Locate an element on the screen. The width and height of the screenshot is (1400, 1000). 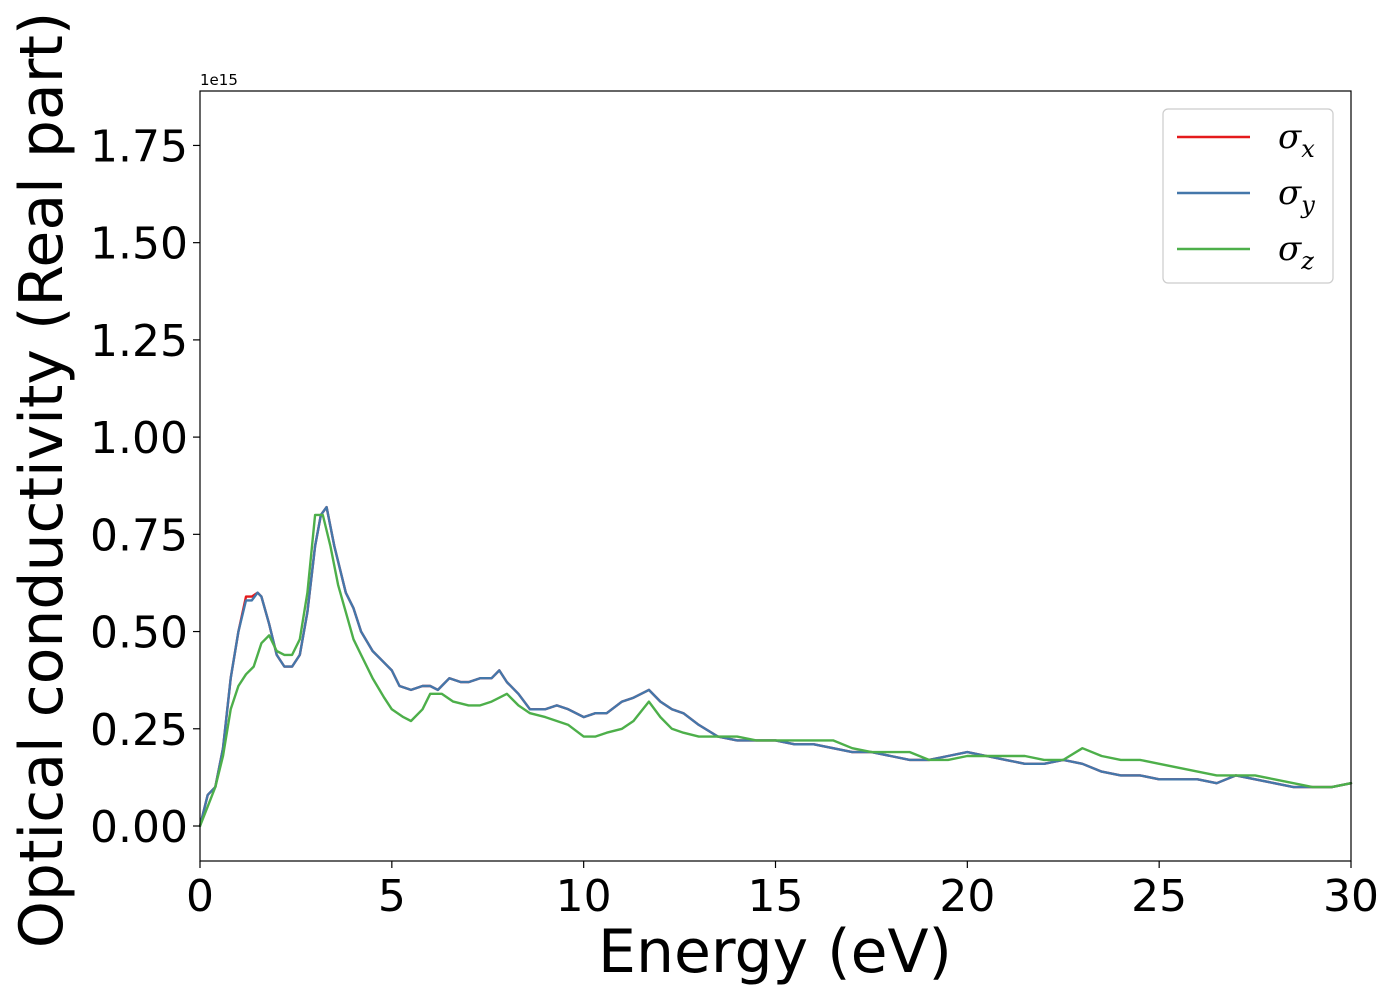
legend-label: σx is located at coordinates (1296, 140).